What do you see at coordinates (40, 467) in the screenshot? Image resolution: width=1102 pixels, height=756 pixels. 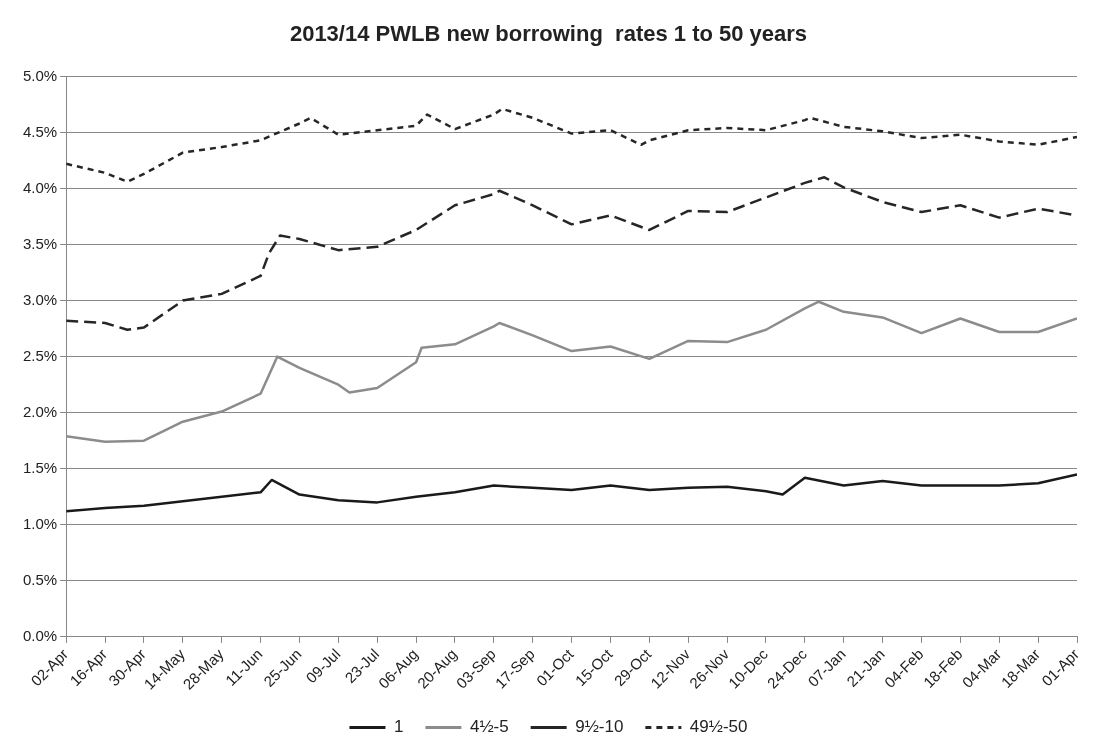 I see `y-tick-label: 1.5%` at bounding box center [40, 467].